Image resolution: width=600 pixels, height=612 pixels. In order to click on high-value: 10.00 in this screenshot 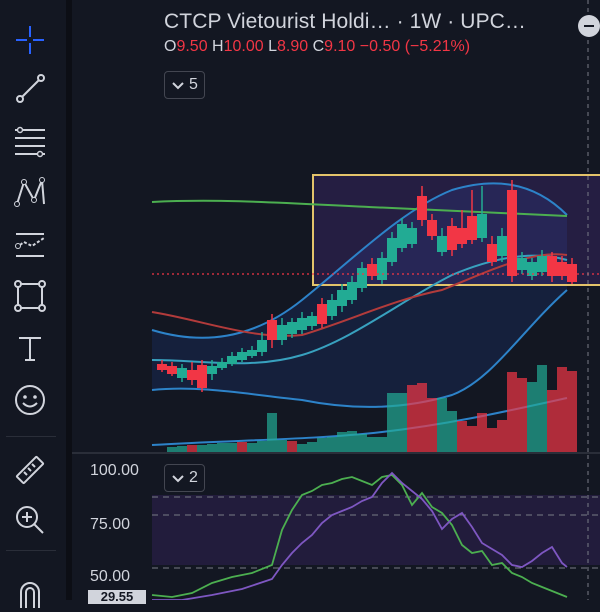, I will do `click(243, 46)`.